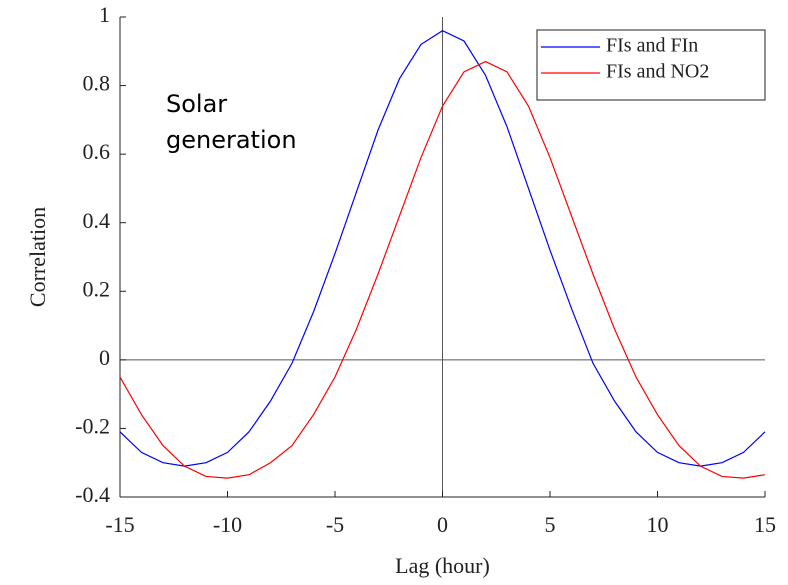 Image resolution: width=788 pixels, height=585 pixels. Describe the element at coordinates (97, 83) in the screenshot. I see `y-tick-label: 0.8` at that location.